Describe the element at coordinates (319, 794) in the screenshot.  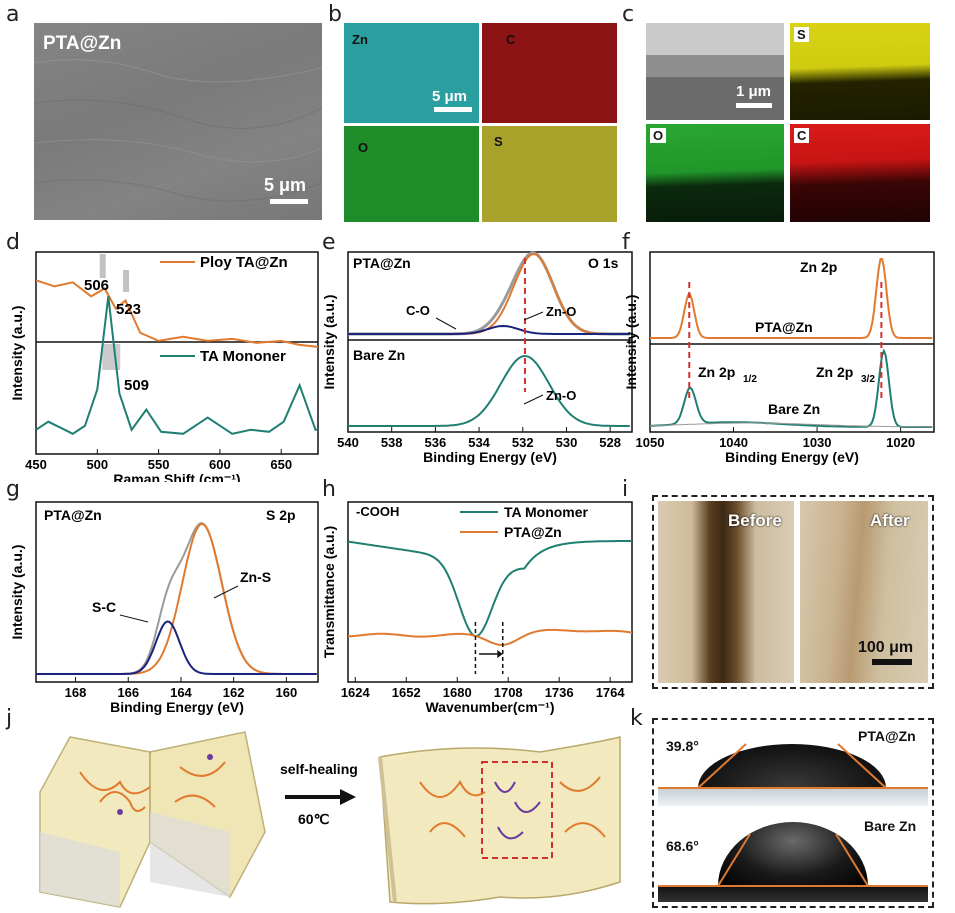
I see `self-healing-arrow: self-healing 60℃` at that location.